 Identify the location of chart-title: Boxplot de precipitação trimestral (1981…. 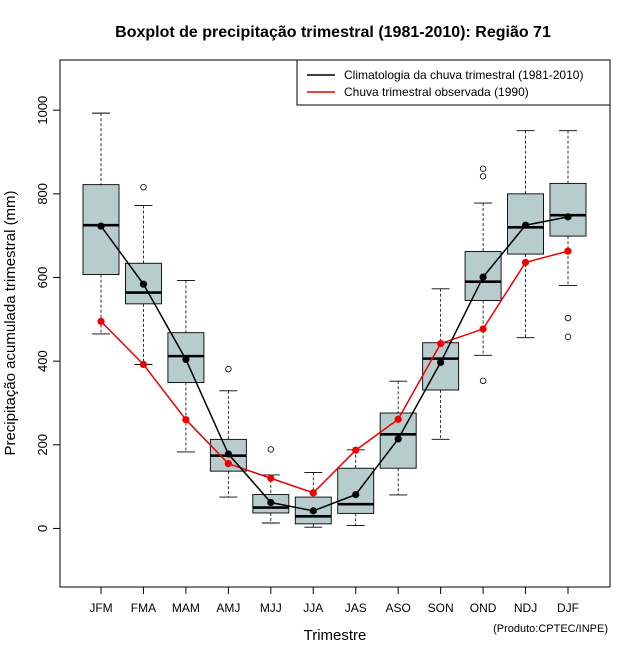
(333, 32).